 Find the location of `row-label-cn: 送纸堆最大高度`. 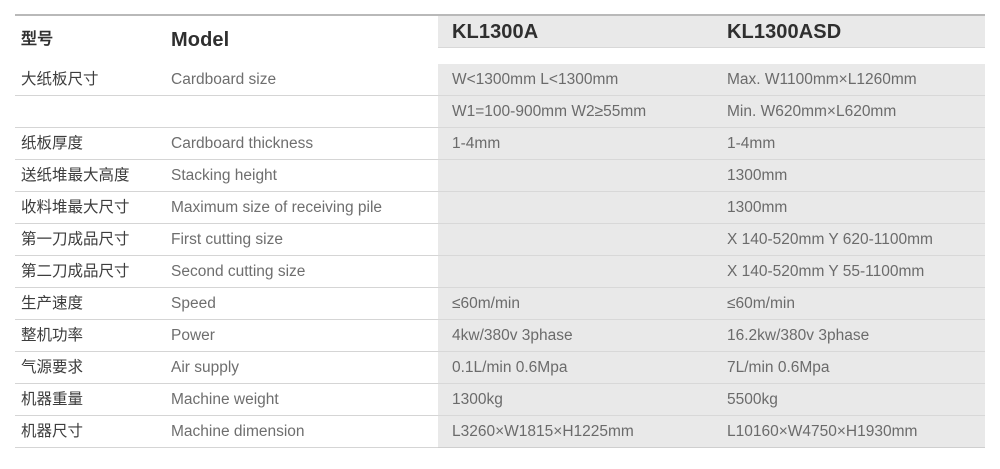

row-label-cn: 送纸堆最大高度 is located at coordinates (89, 176).